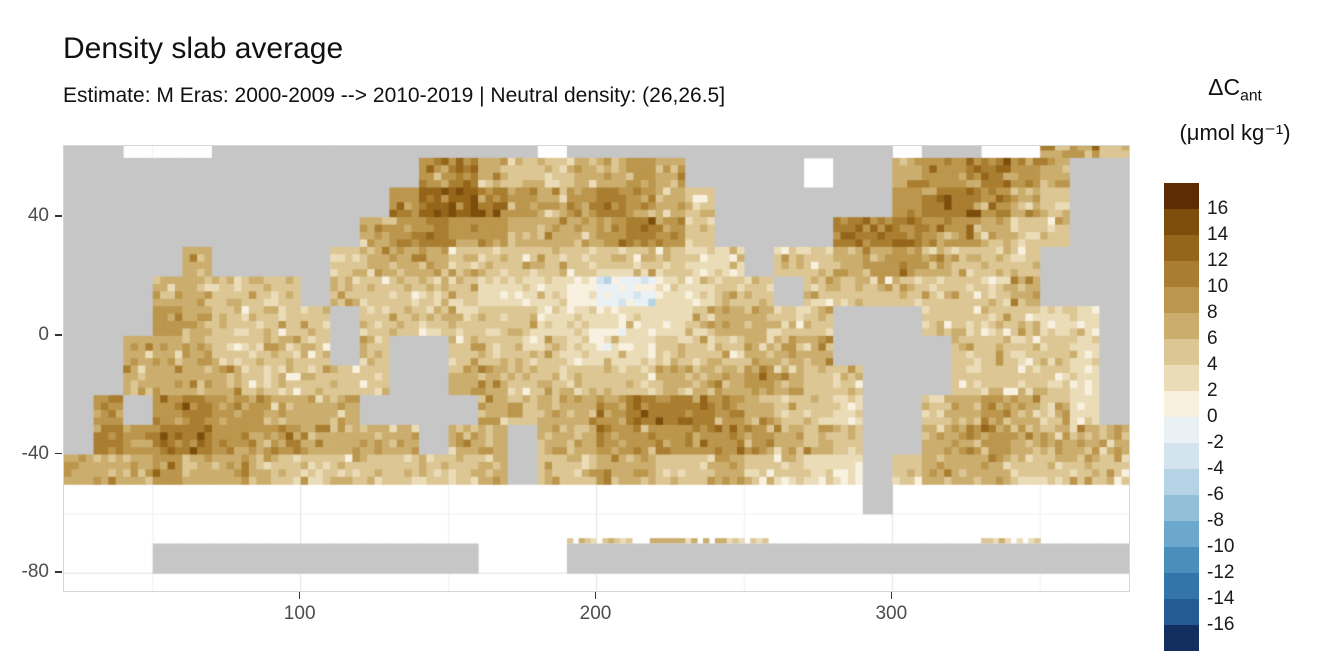  What do you see at coordinates (1221, 572) in the screenshot?
I see `legend-tick-label: -12` at bounding box center [1221, 572].